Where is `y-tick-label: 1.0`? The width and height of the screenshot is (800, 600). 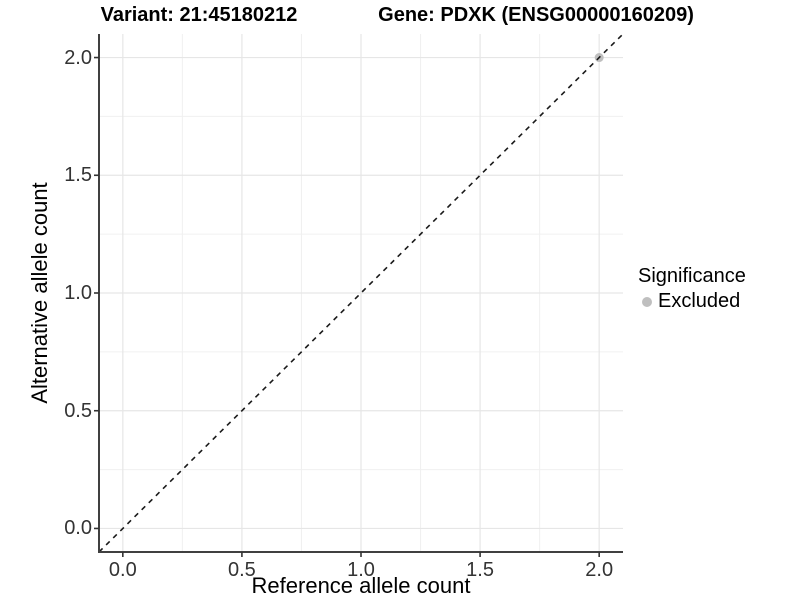
y-tick-label: 1.0 is located at coordinates (78, 293).